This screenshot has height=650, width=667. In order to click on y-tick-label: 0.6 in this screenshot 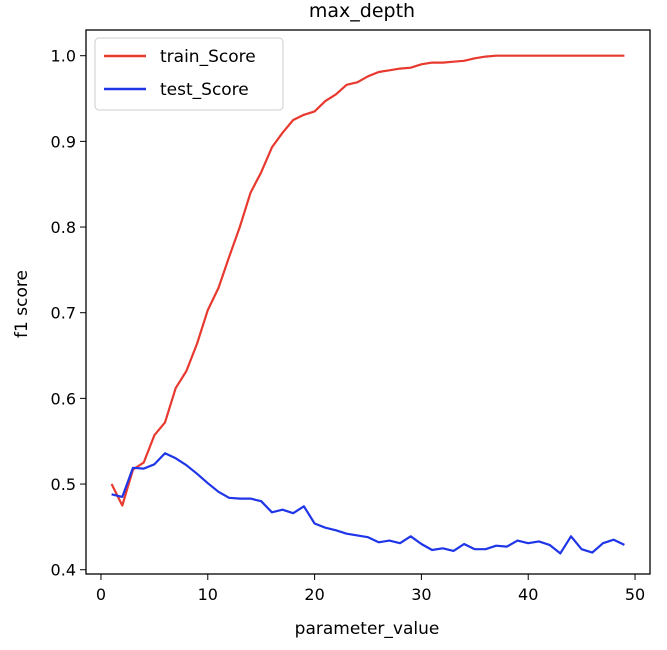, I will do `click(63, 398)`.